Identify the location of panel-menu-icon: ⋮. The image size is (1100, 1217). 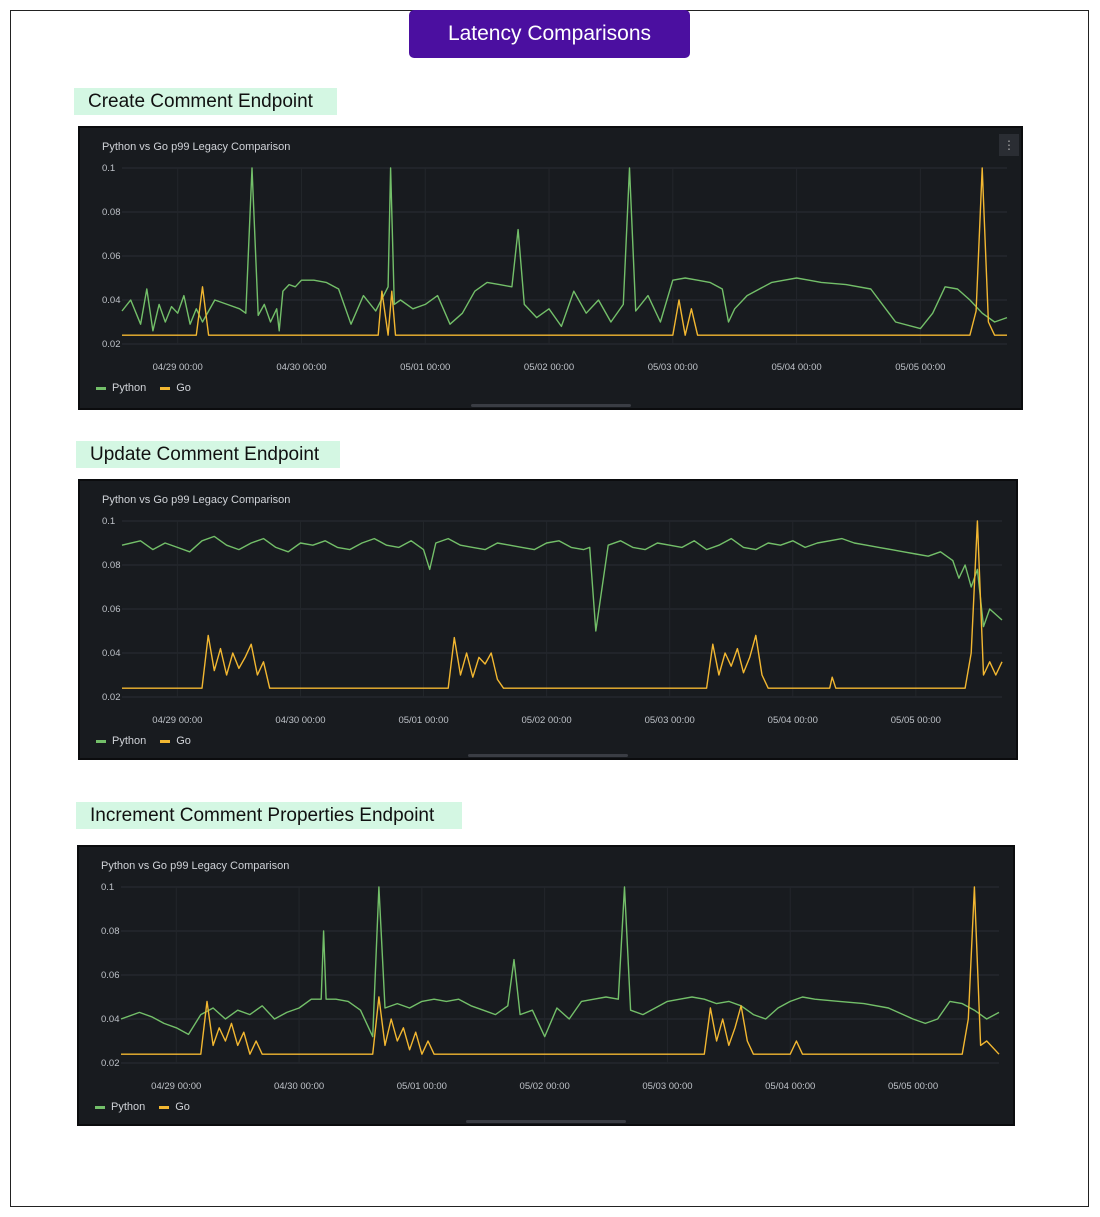
(1009, 145).